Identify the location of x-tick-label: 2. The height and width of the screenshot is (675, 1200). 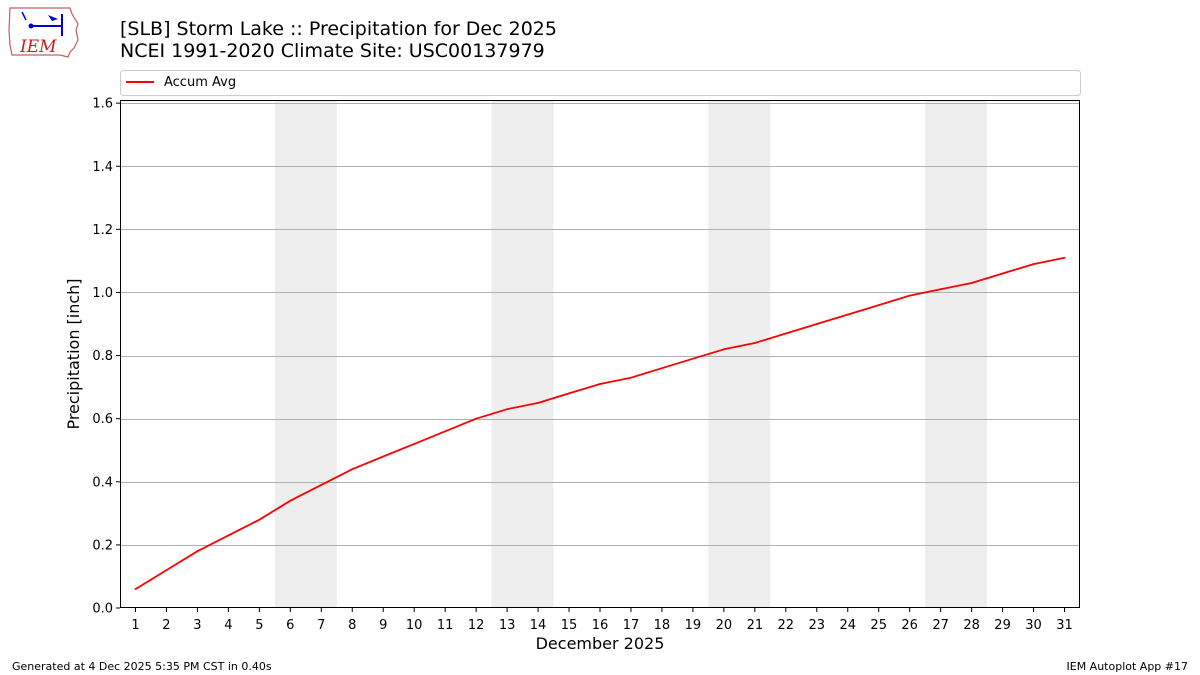
(166, 625).